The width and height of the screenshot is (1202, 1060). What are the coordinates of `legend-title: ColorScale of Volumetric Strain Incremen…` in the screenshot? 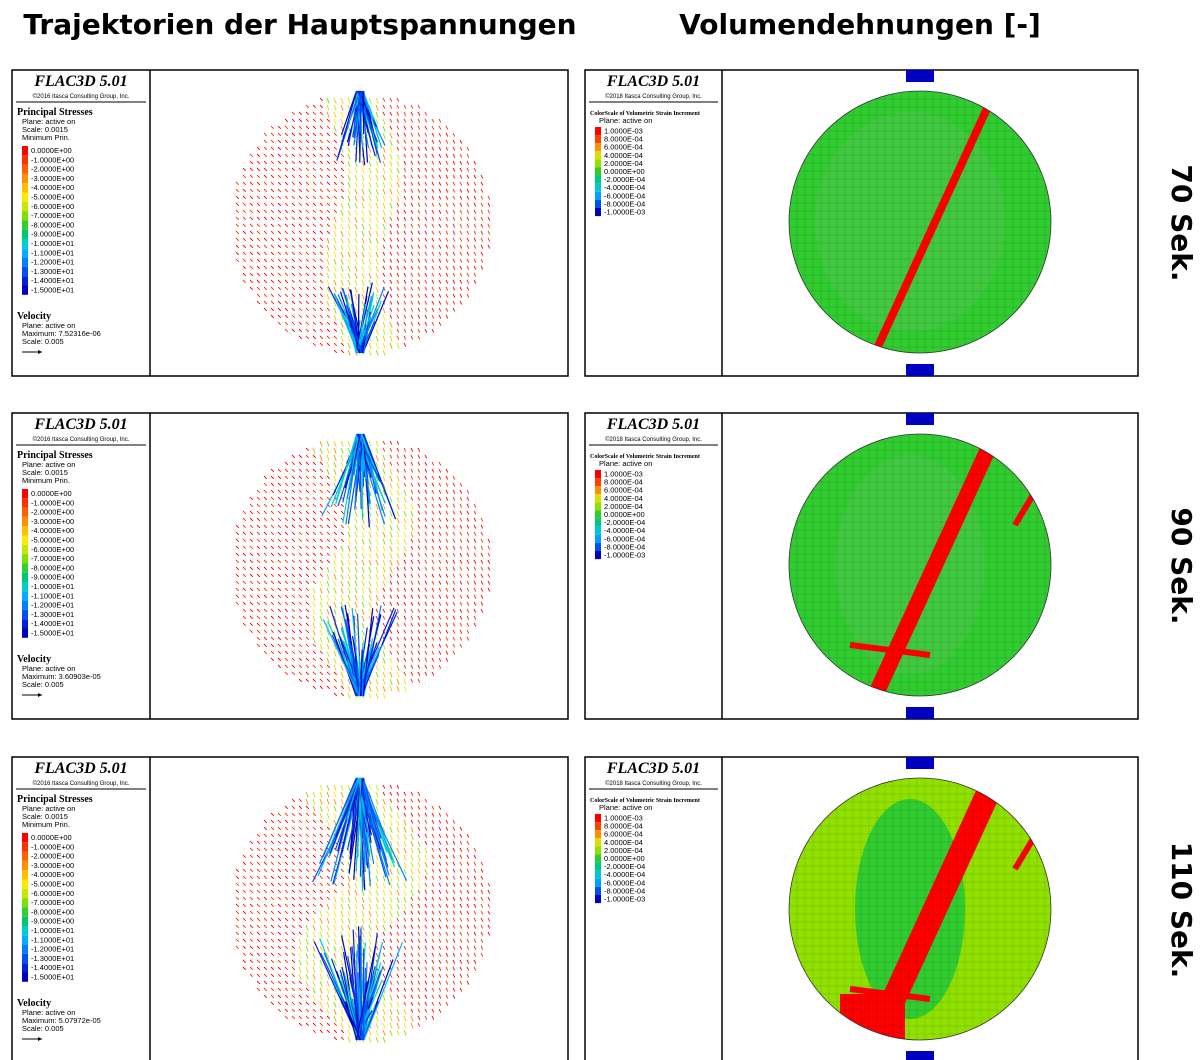 It's located at (645, 801).